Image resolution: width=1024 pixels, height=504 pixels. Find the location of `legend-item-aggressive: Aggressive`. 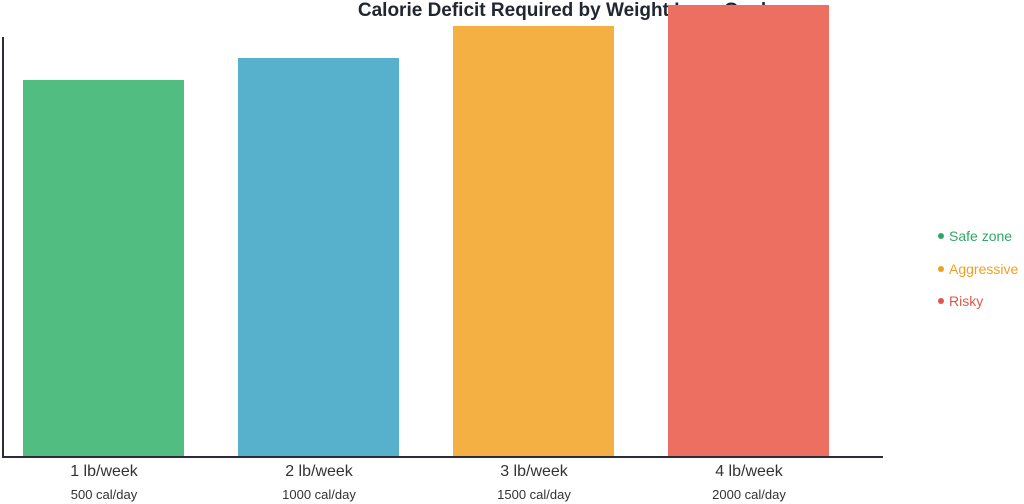

legend-item-aggressive: Aggressive is located at coordinates (978, 269).